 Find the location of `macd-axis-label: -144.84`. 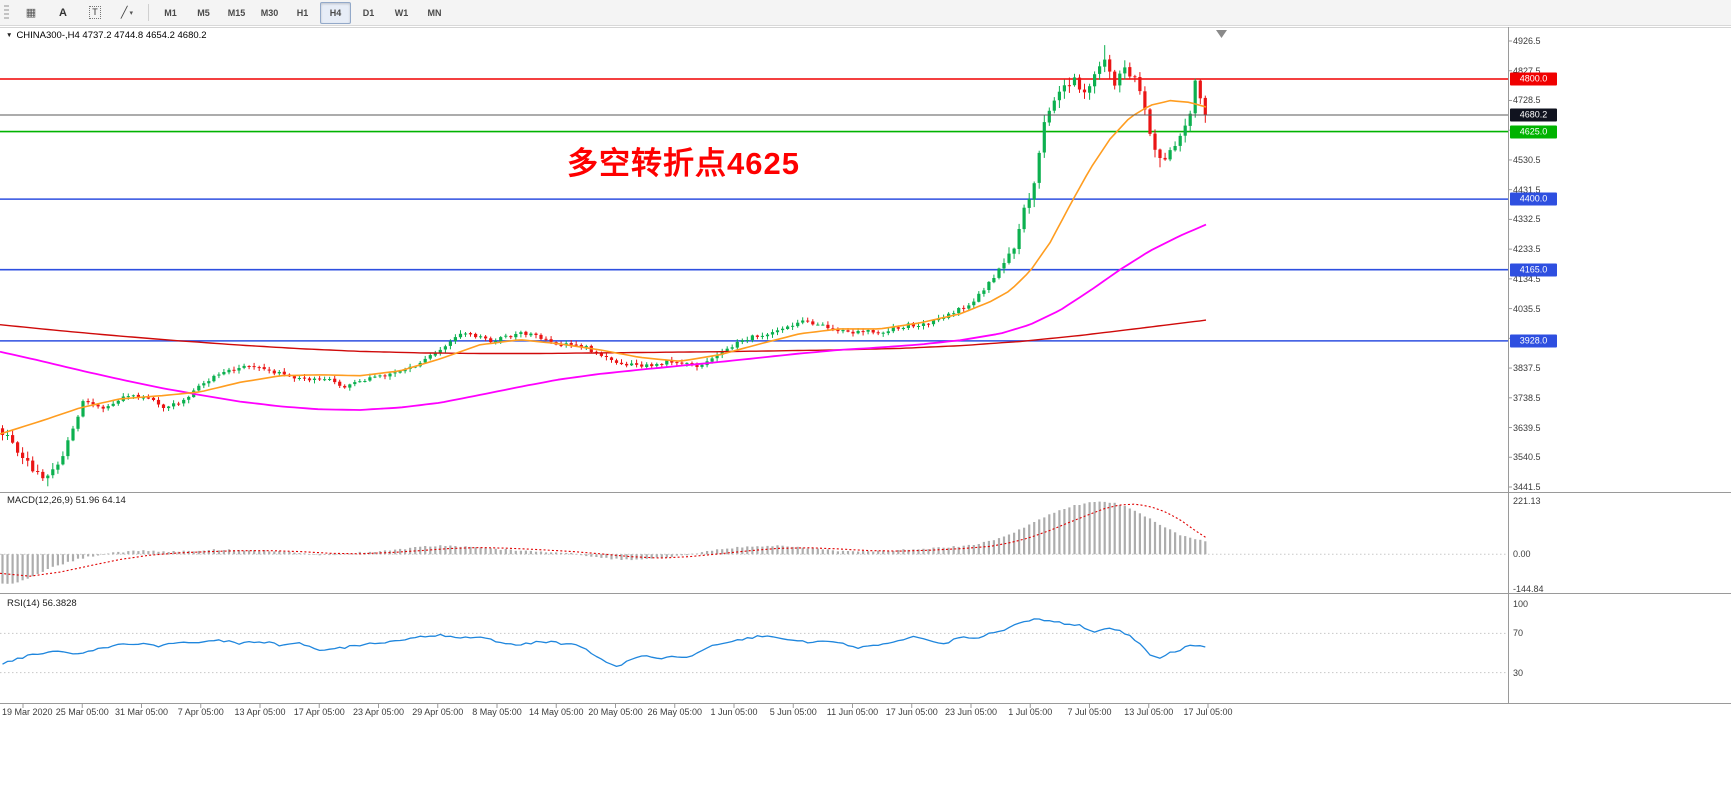

macd-axis-label: -144.84 is located at coordinates (1528, 588).